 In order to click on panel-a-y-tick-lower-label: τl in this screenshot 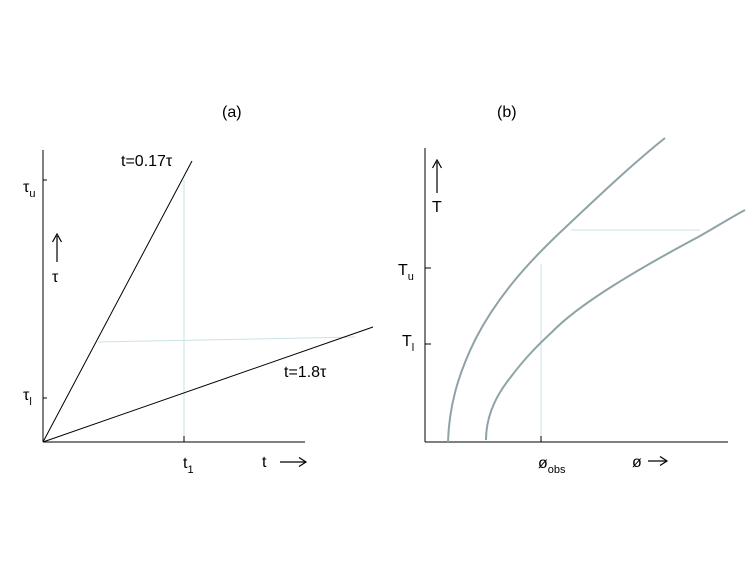, I will do `click(27, 397)`.